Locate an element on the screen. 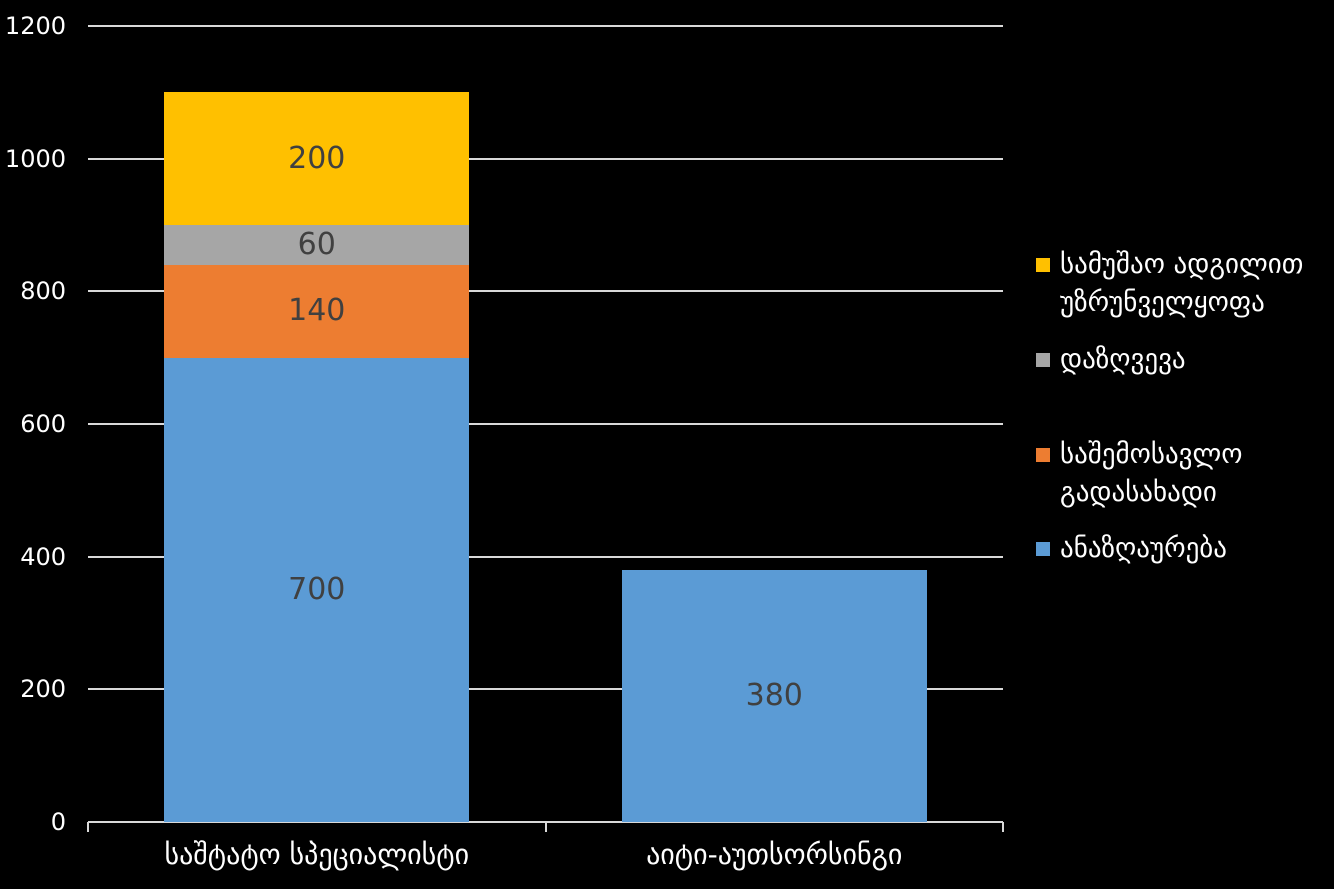 The height and width of the screenshot is (889, 1334). y-axis-tick-label: 1000 is located at coordinates (35, 158).